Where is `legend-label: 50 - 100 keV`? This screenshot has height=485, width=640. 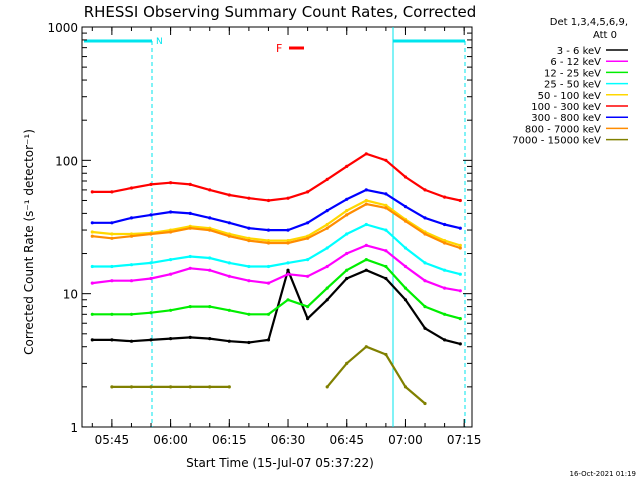
legend-label: 50 - 100 keV is located at coordinates (570, 96).